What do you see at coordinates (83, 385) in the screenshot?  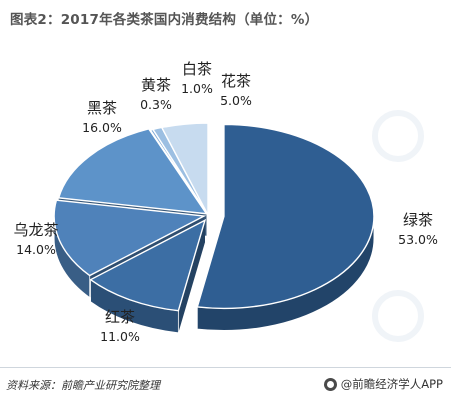 I see `source-note: 资料来源：前瞻产业研究院整理` at bounding box center [83, 385].